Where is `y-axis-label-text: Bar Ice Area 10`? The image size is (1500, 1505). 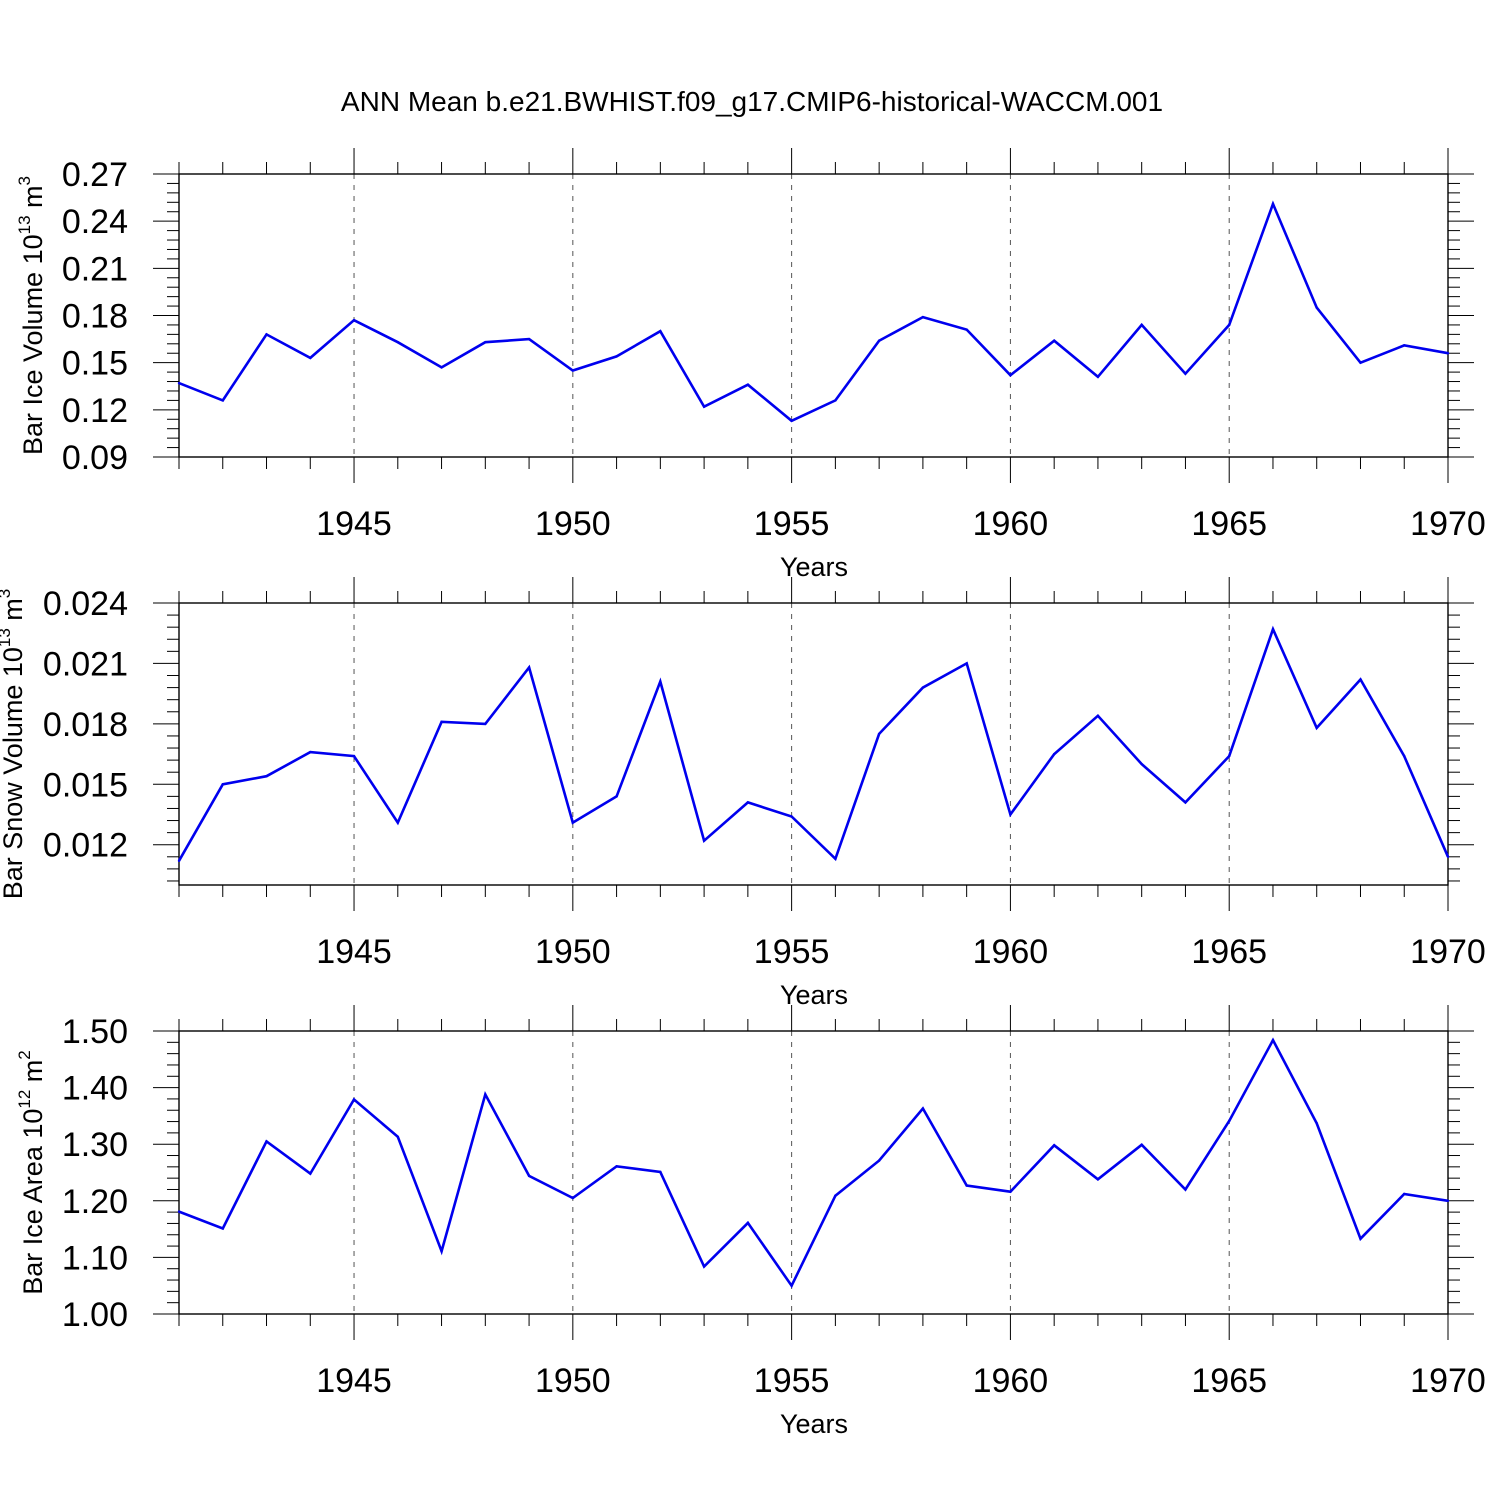 y-axis-label-text: Bar Ice Area 10 is located at coordinates (33, 1202).